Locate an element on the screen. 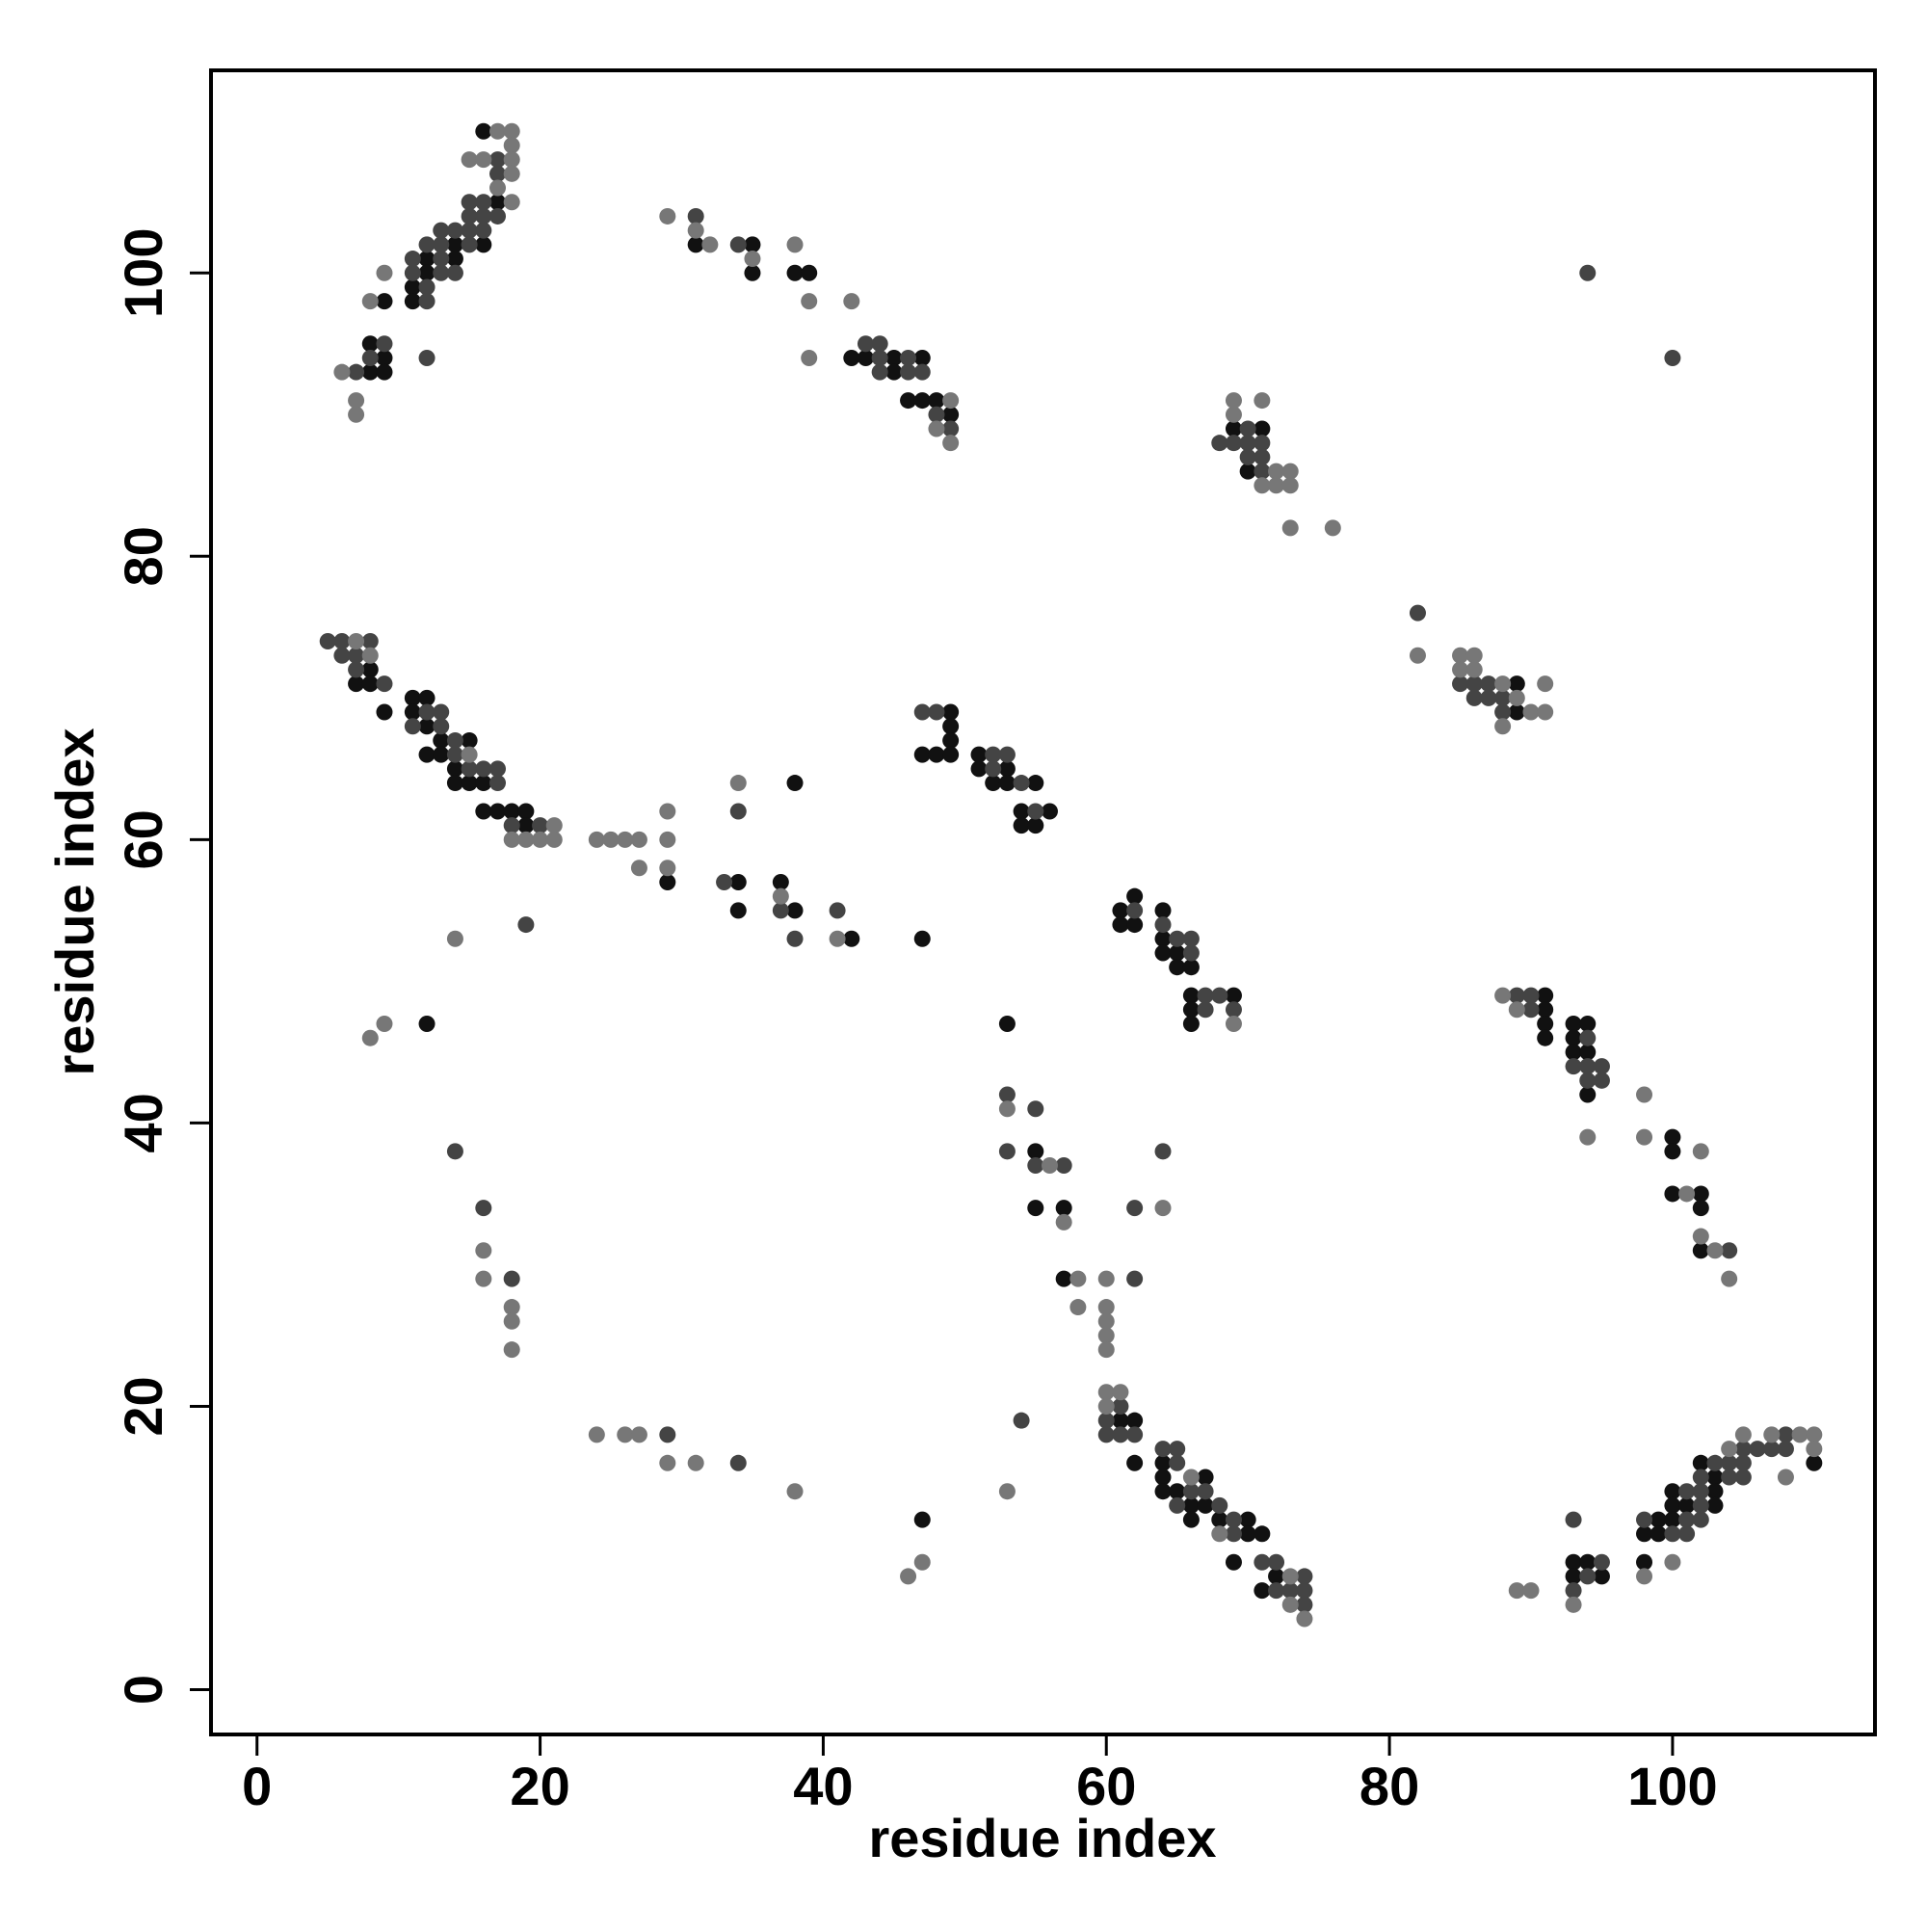 The height and width of the screenshot is (1932, 1927). y-tick-label: 60 is located at coordinates (143, 839).